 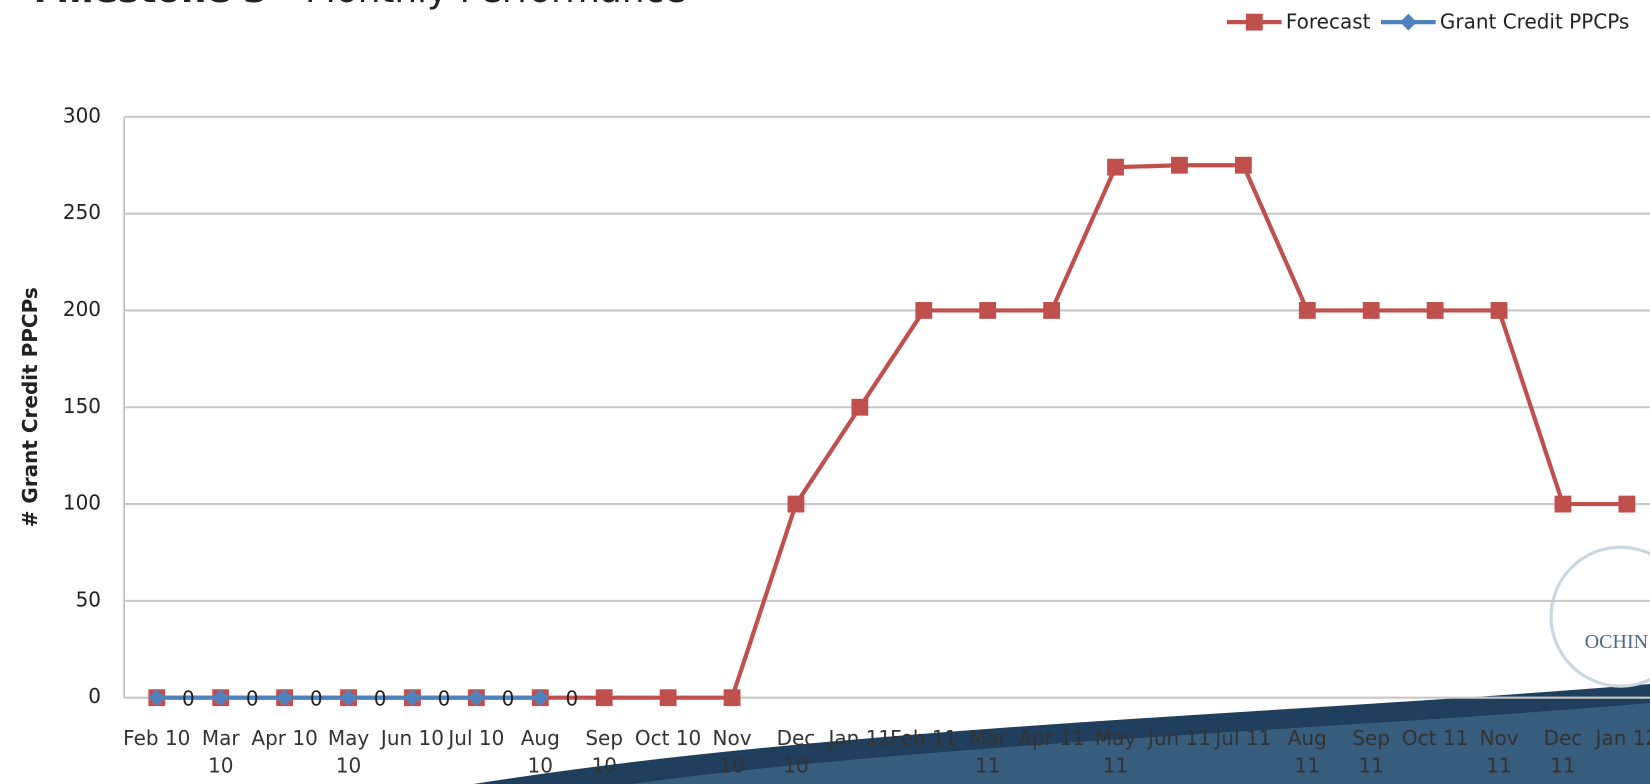 What do you see at coordinates (82, 406) in the screenshot?
I see `y-tick-label: 150` at bounding box center [82, 406].